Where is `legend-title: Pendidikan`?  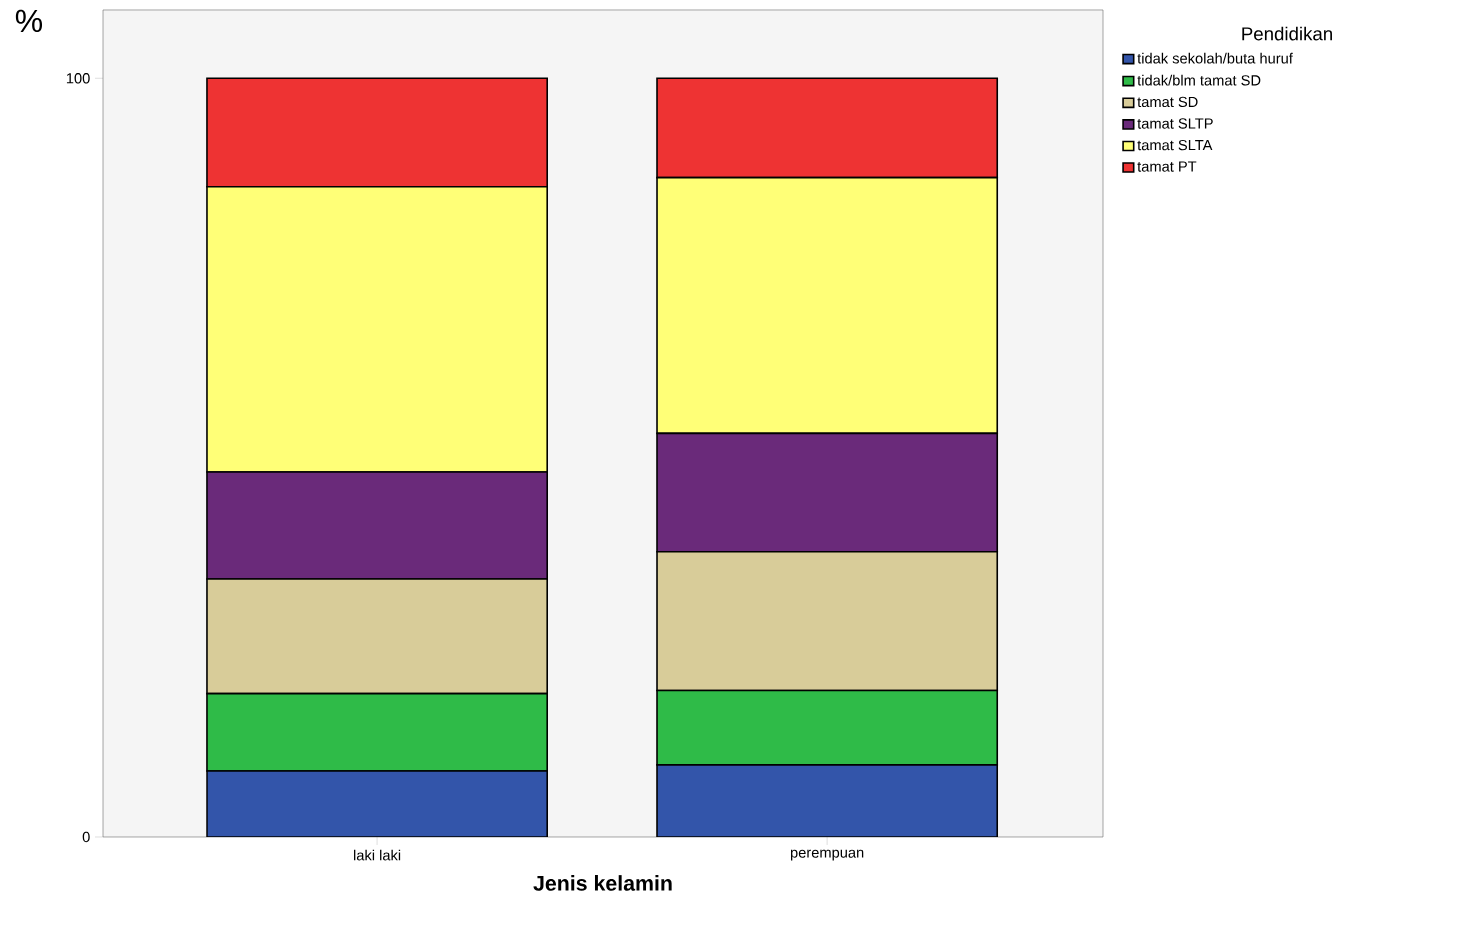 legend-title: Pendidikan is located at coordinates (1287, 33).